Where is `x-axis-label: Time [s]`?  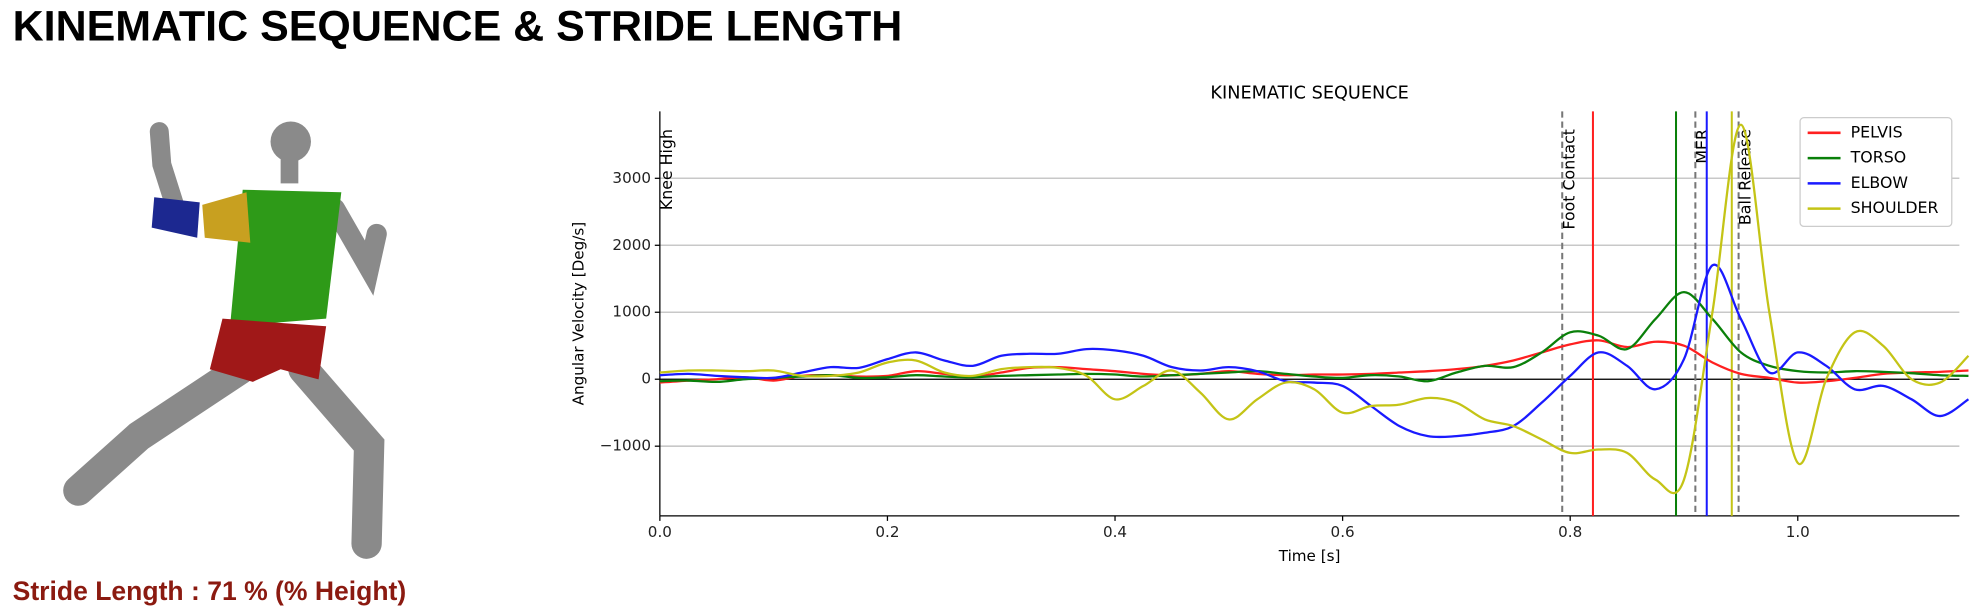
x-axis-label: Time [s] is located at coordinates (1309, 556).